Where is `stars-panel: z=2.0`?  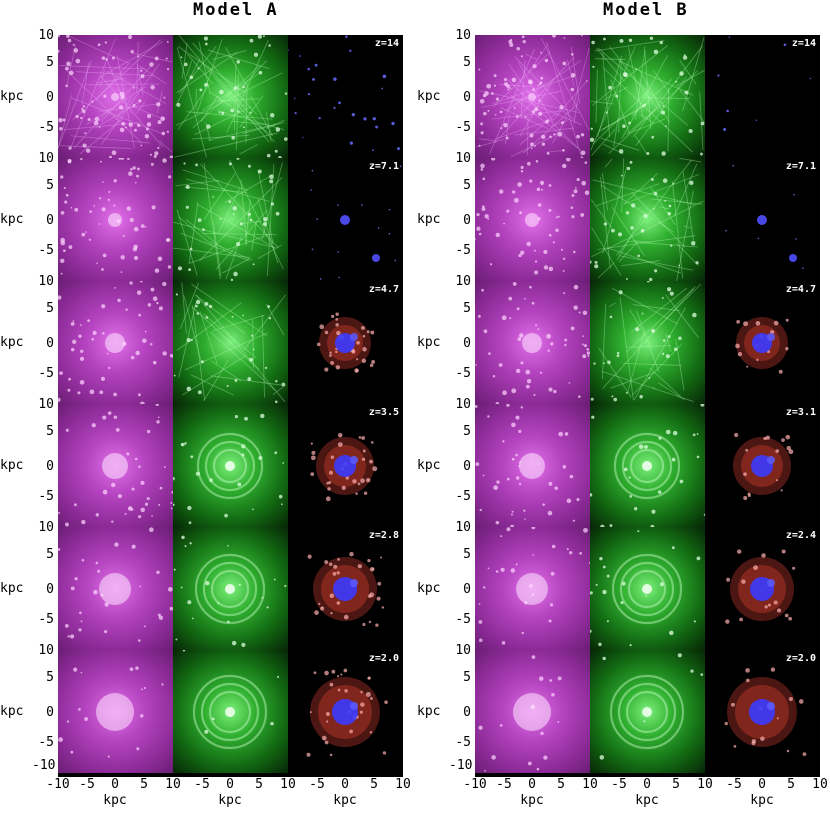 stars-panel: z=2.0 is located at coordinates (762, 711).